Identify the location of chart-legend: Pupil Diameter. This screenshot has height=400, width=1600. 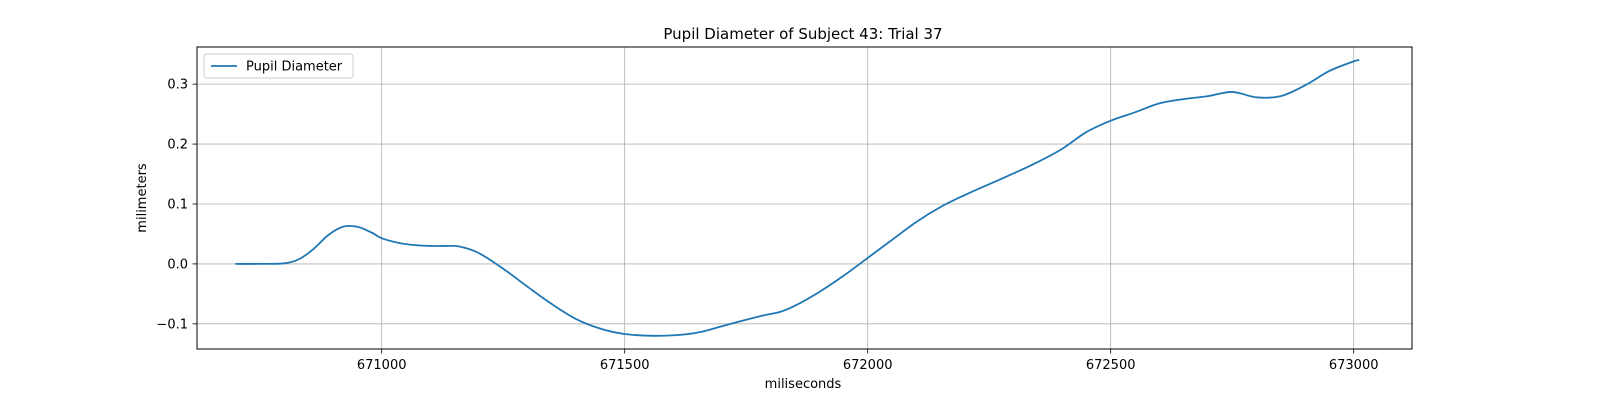
(278, 66).